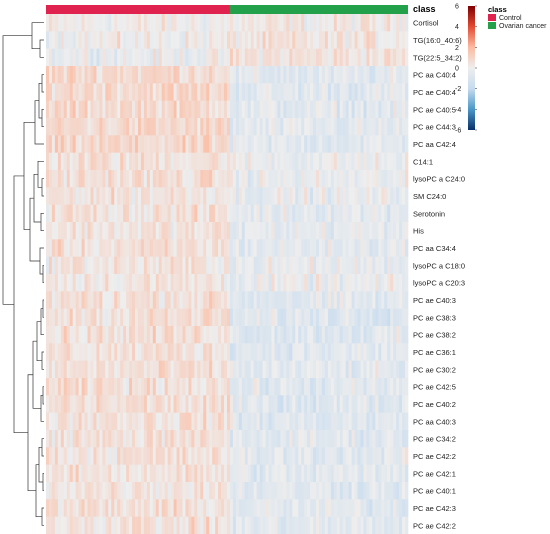 The image size is (550, 534). I want to click on dendrogram-branch, so click(40, 100).